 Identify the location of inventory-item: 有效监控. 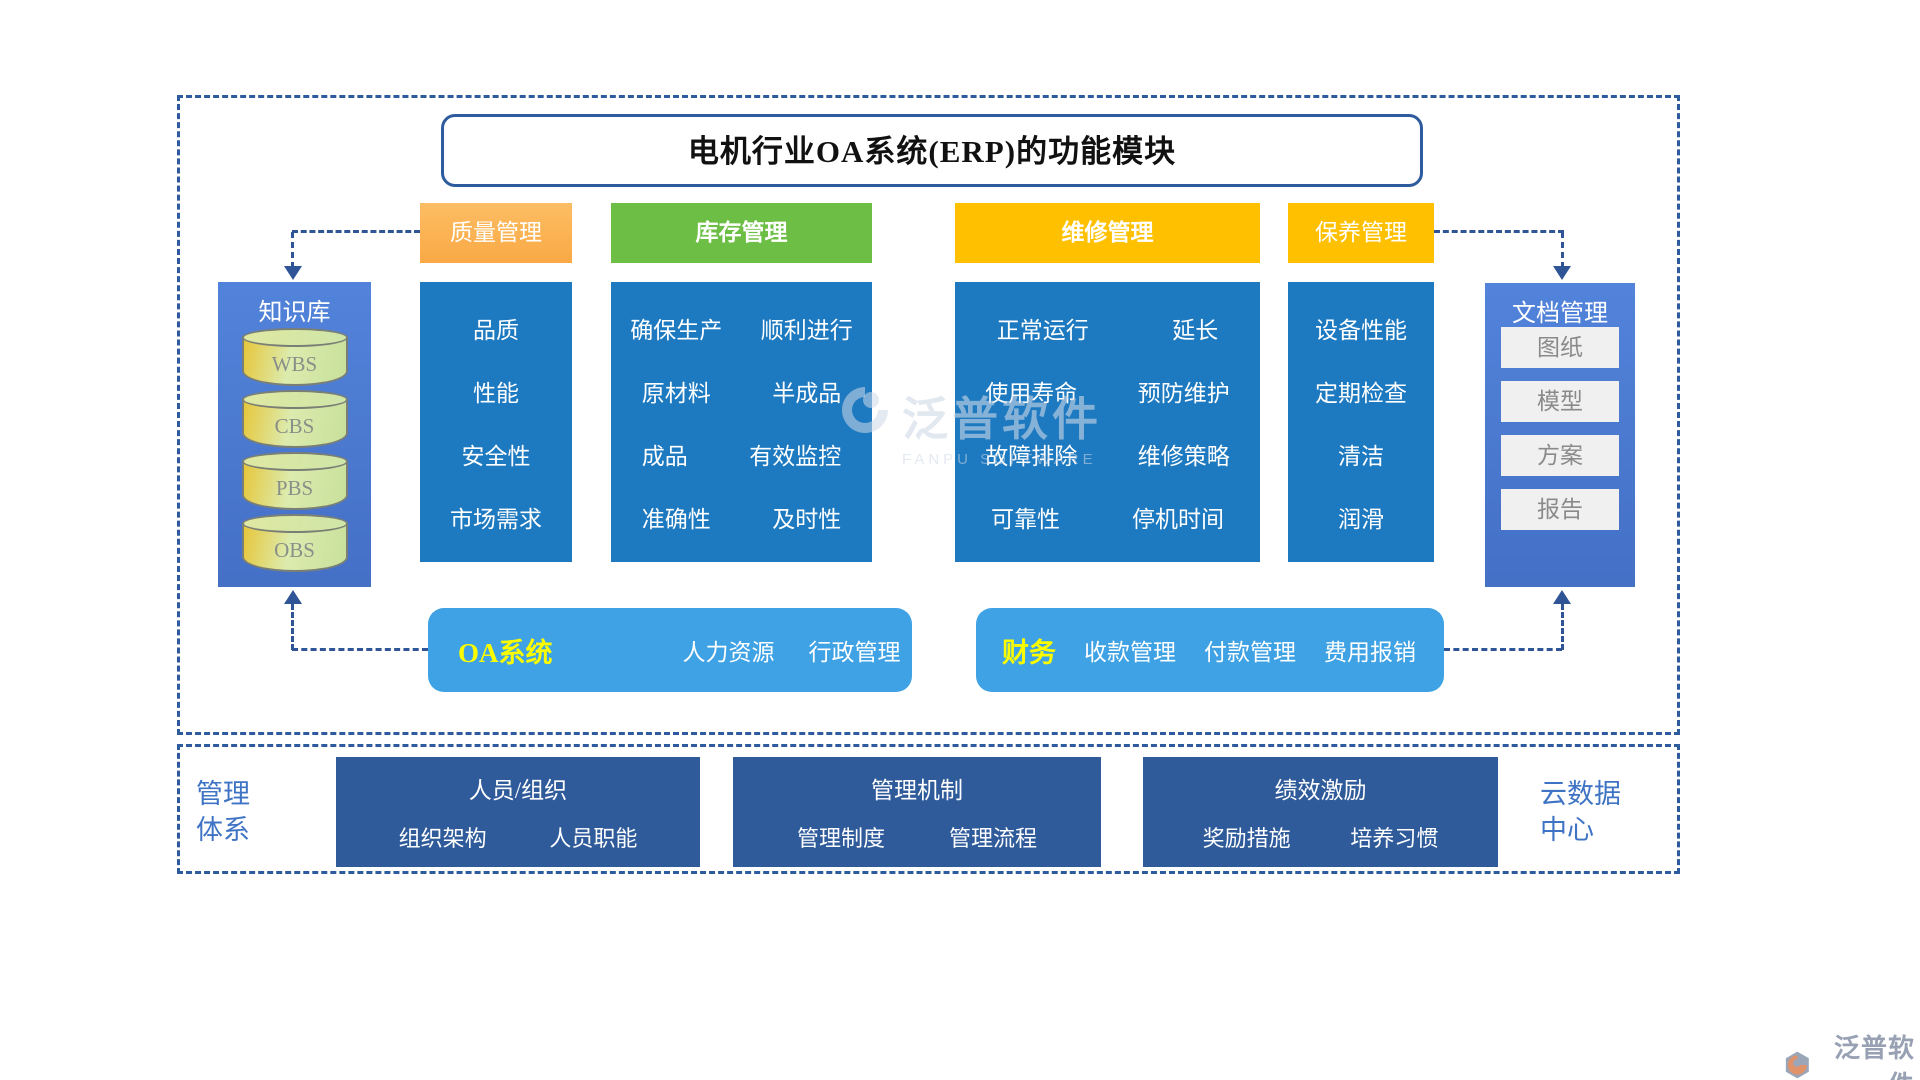
(795, 456).